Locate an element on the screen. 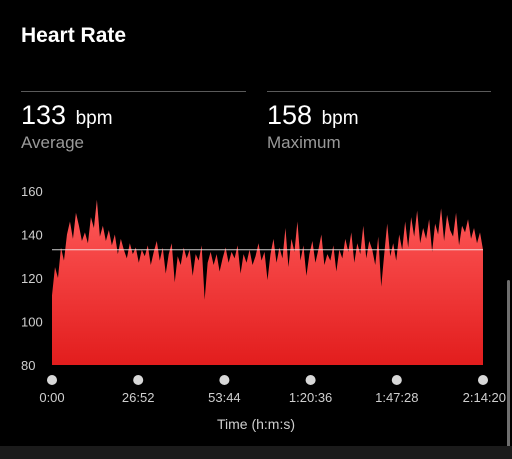  x-tick-label: 26:52 is located at coordinates (138, 397).